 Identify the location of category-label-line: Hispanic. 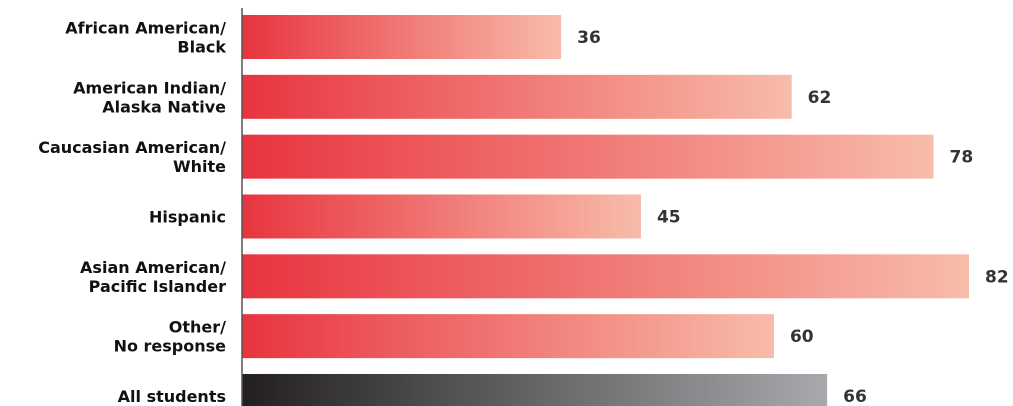
(187, 216).